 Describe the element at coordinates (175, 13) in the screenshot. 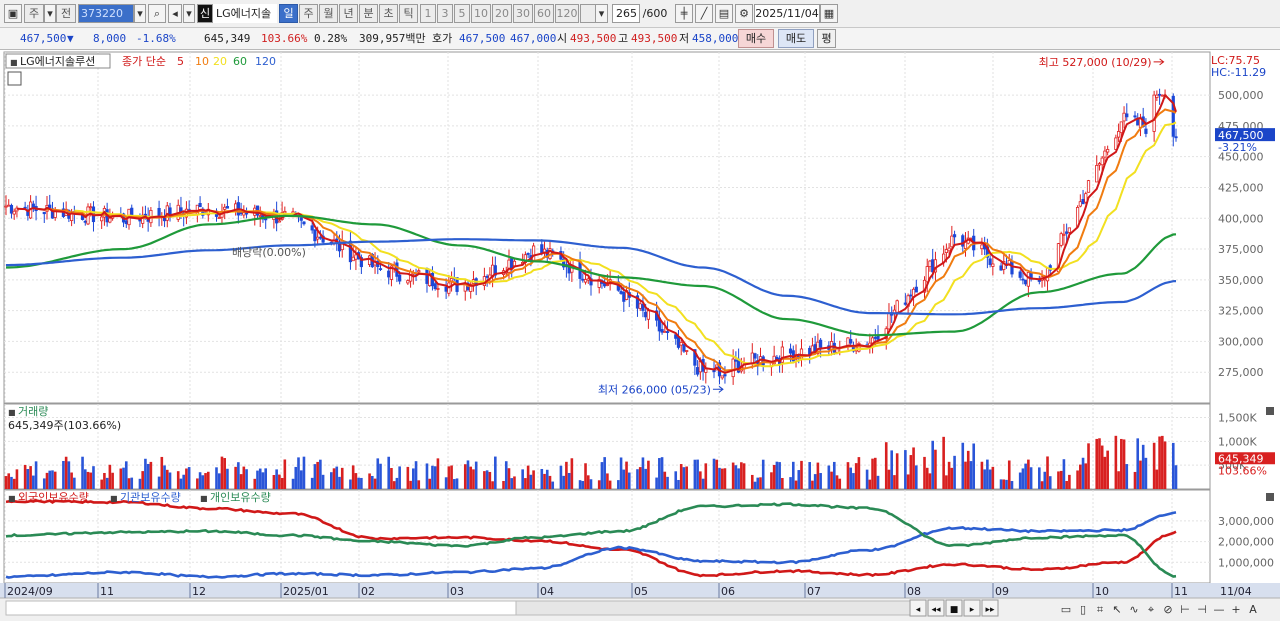

I see `speaker-icon: ◂` at that location.